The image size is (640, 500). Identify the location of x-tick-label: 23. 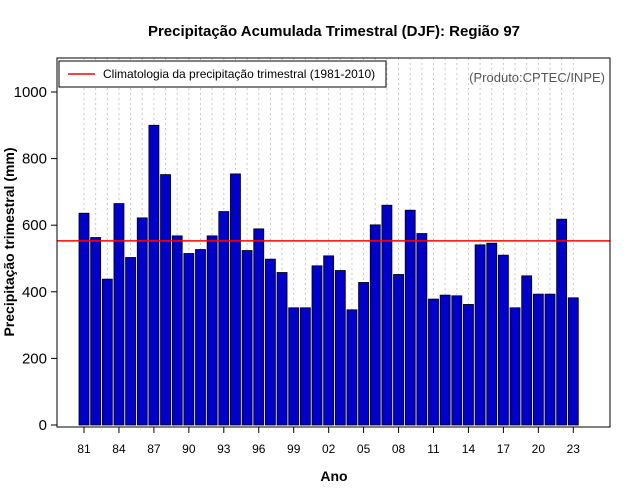
(574, 449).